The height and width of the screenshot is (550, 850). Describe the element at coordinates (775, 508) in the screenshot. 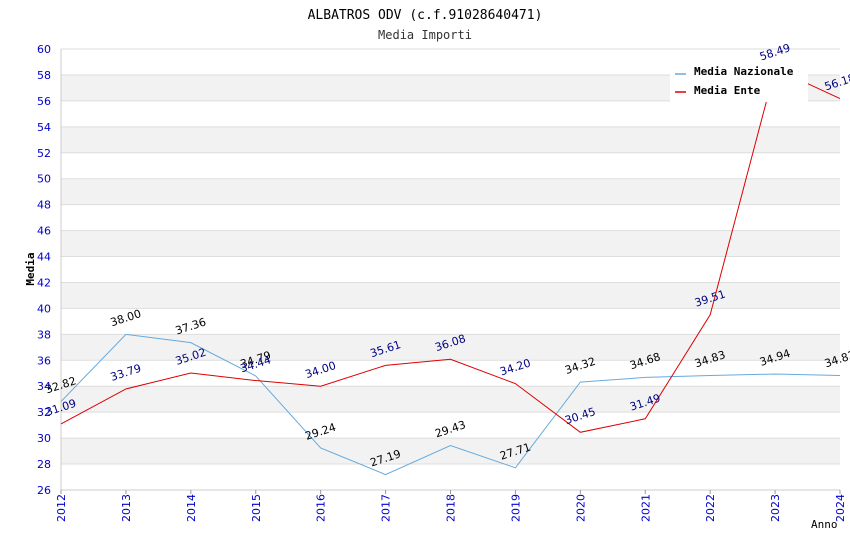

I see `x-tick-label: 2023` at that location.